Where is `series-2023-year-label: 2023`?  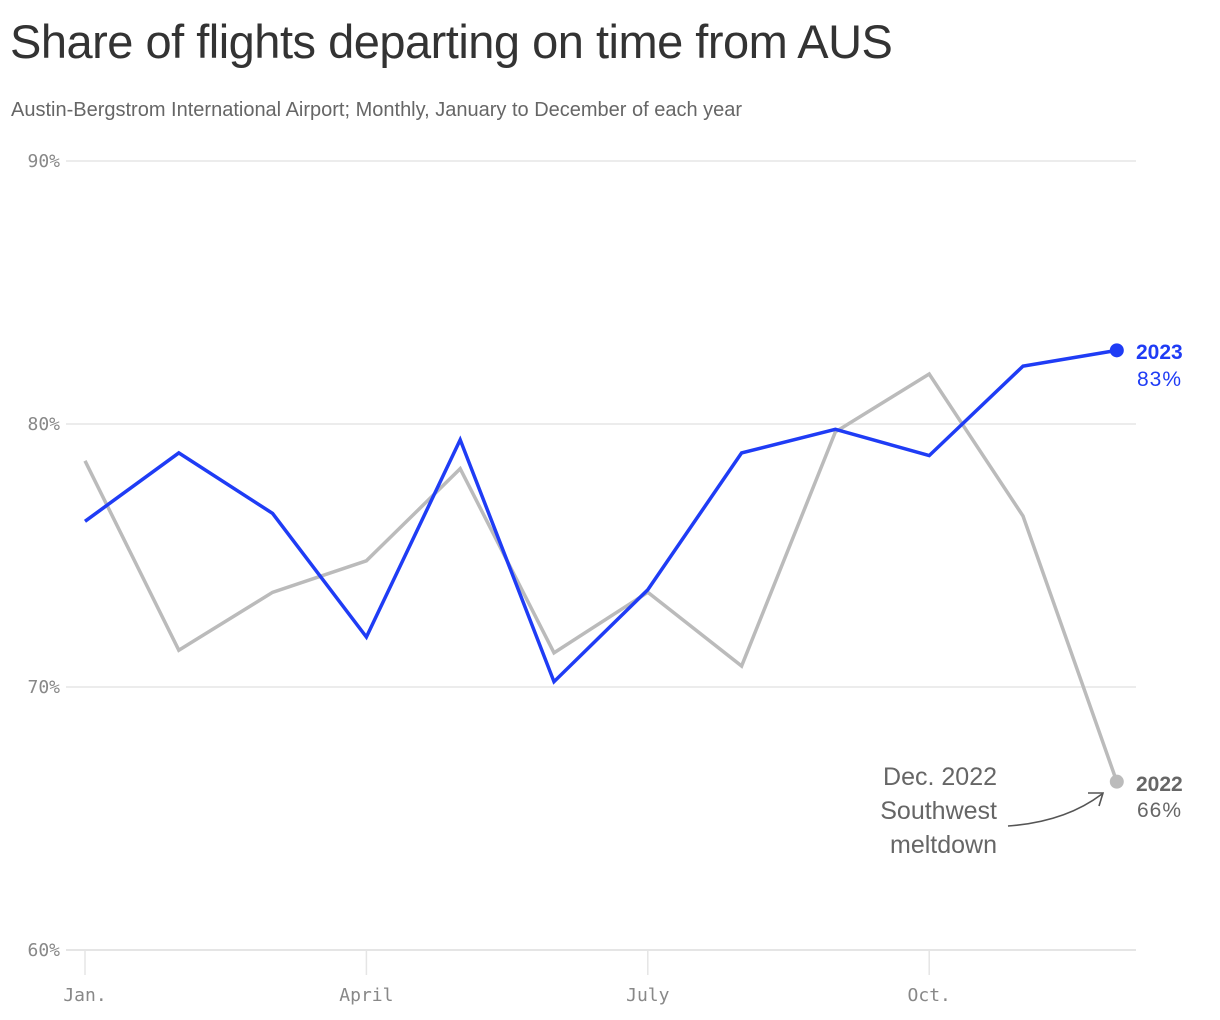 series-2023-year-label: 2023 is located at coordinates (1159, 352).